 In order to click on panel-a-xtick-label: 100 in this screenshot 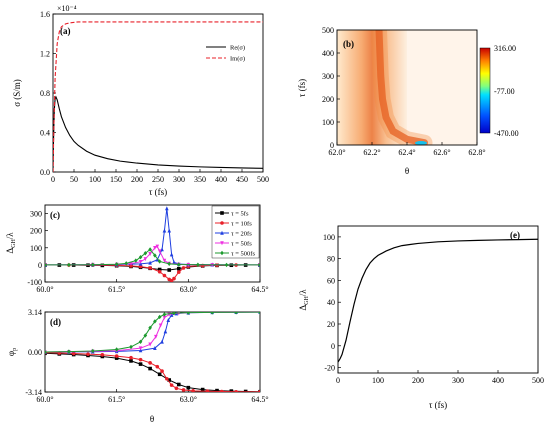, I will do `click(95, 179)`.